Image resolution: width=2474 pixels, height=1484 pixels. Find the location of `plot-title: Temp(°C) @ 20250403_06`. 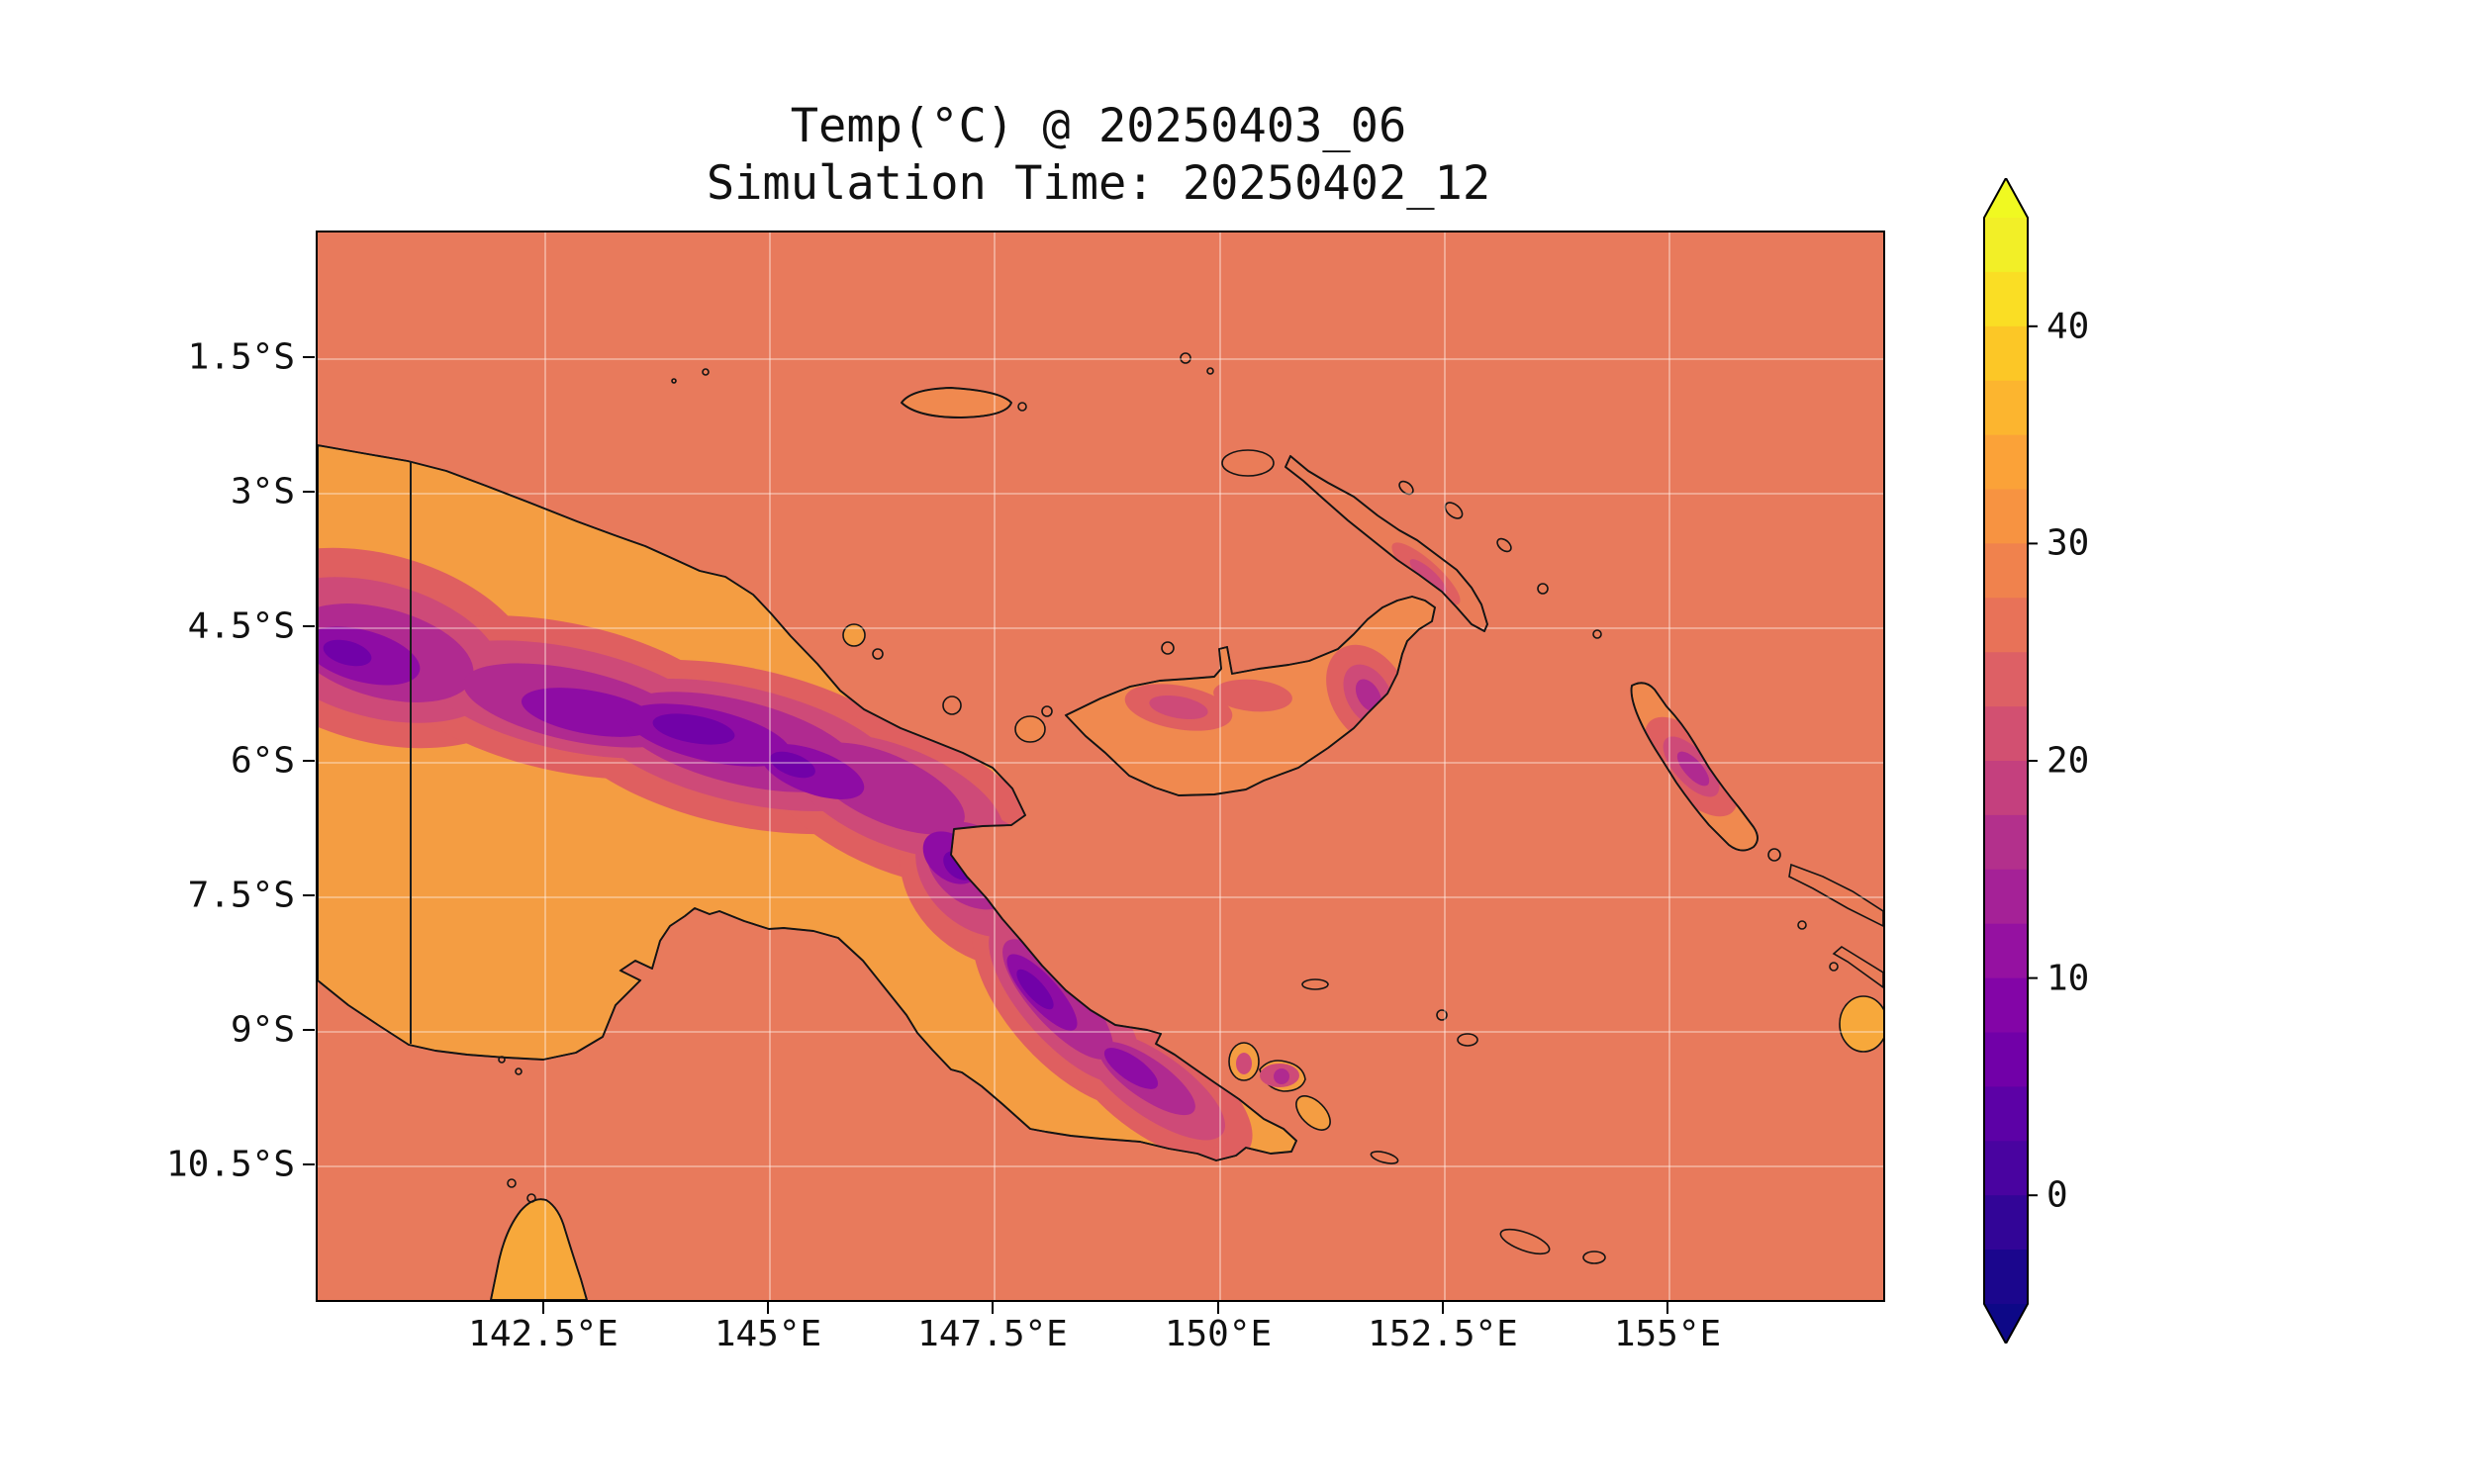

plot-title: Temp(°C) @ 20250403_06 is located at coordinates (1098, 126).